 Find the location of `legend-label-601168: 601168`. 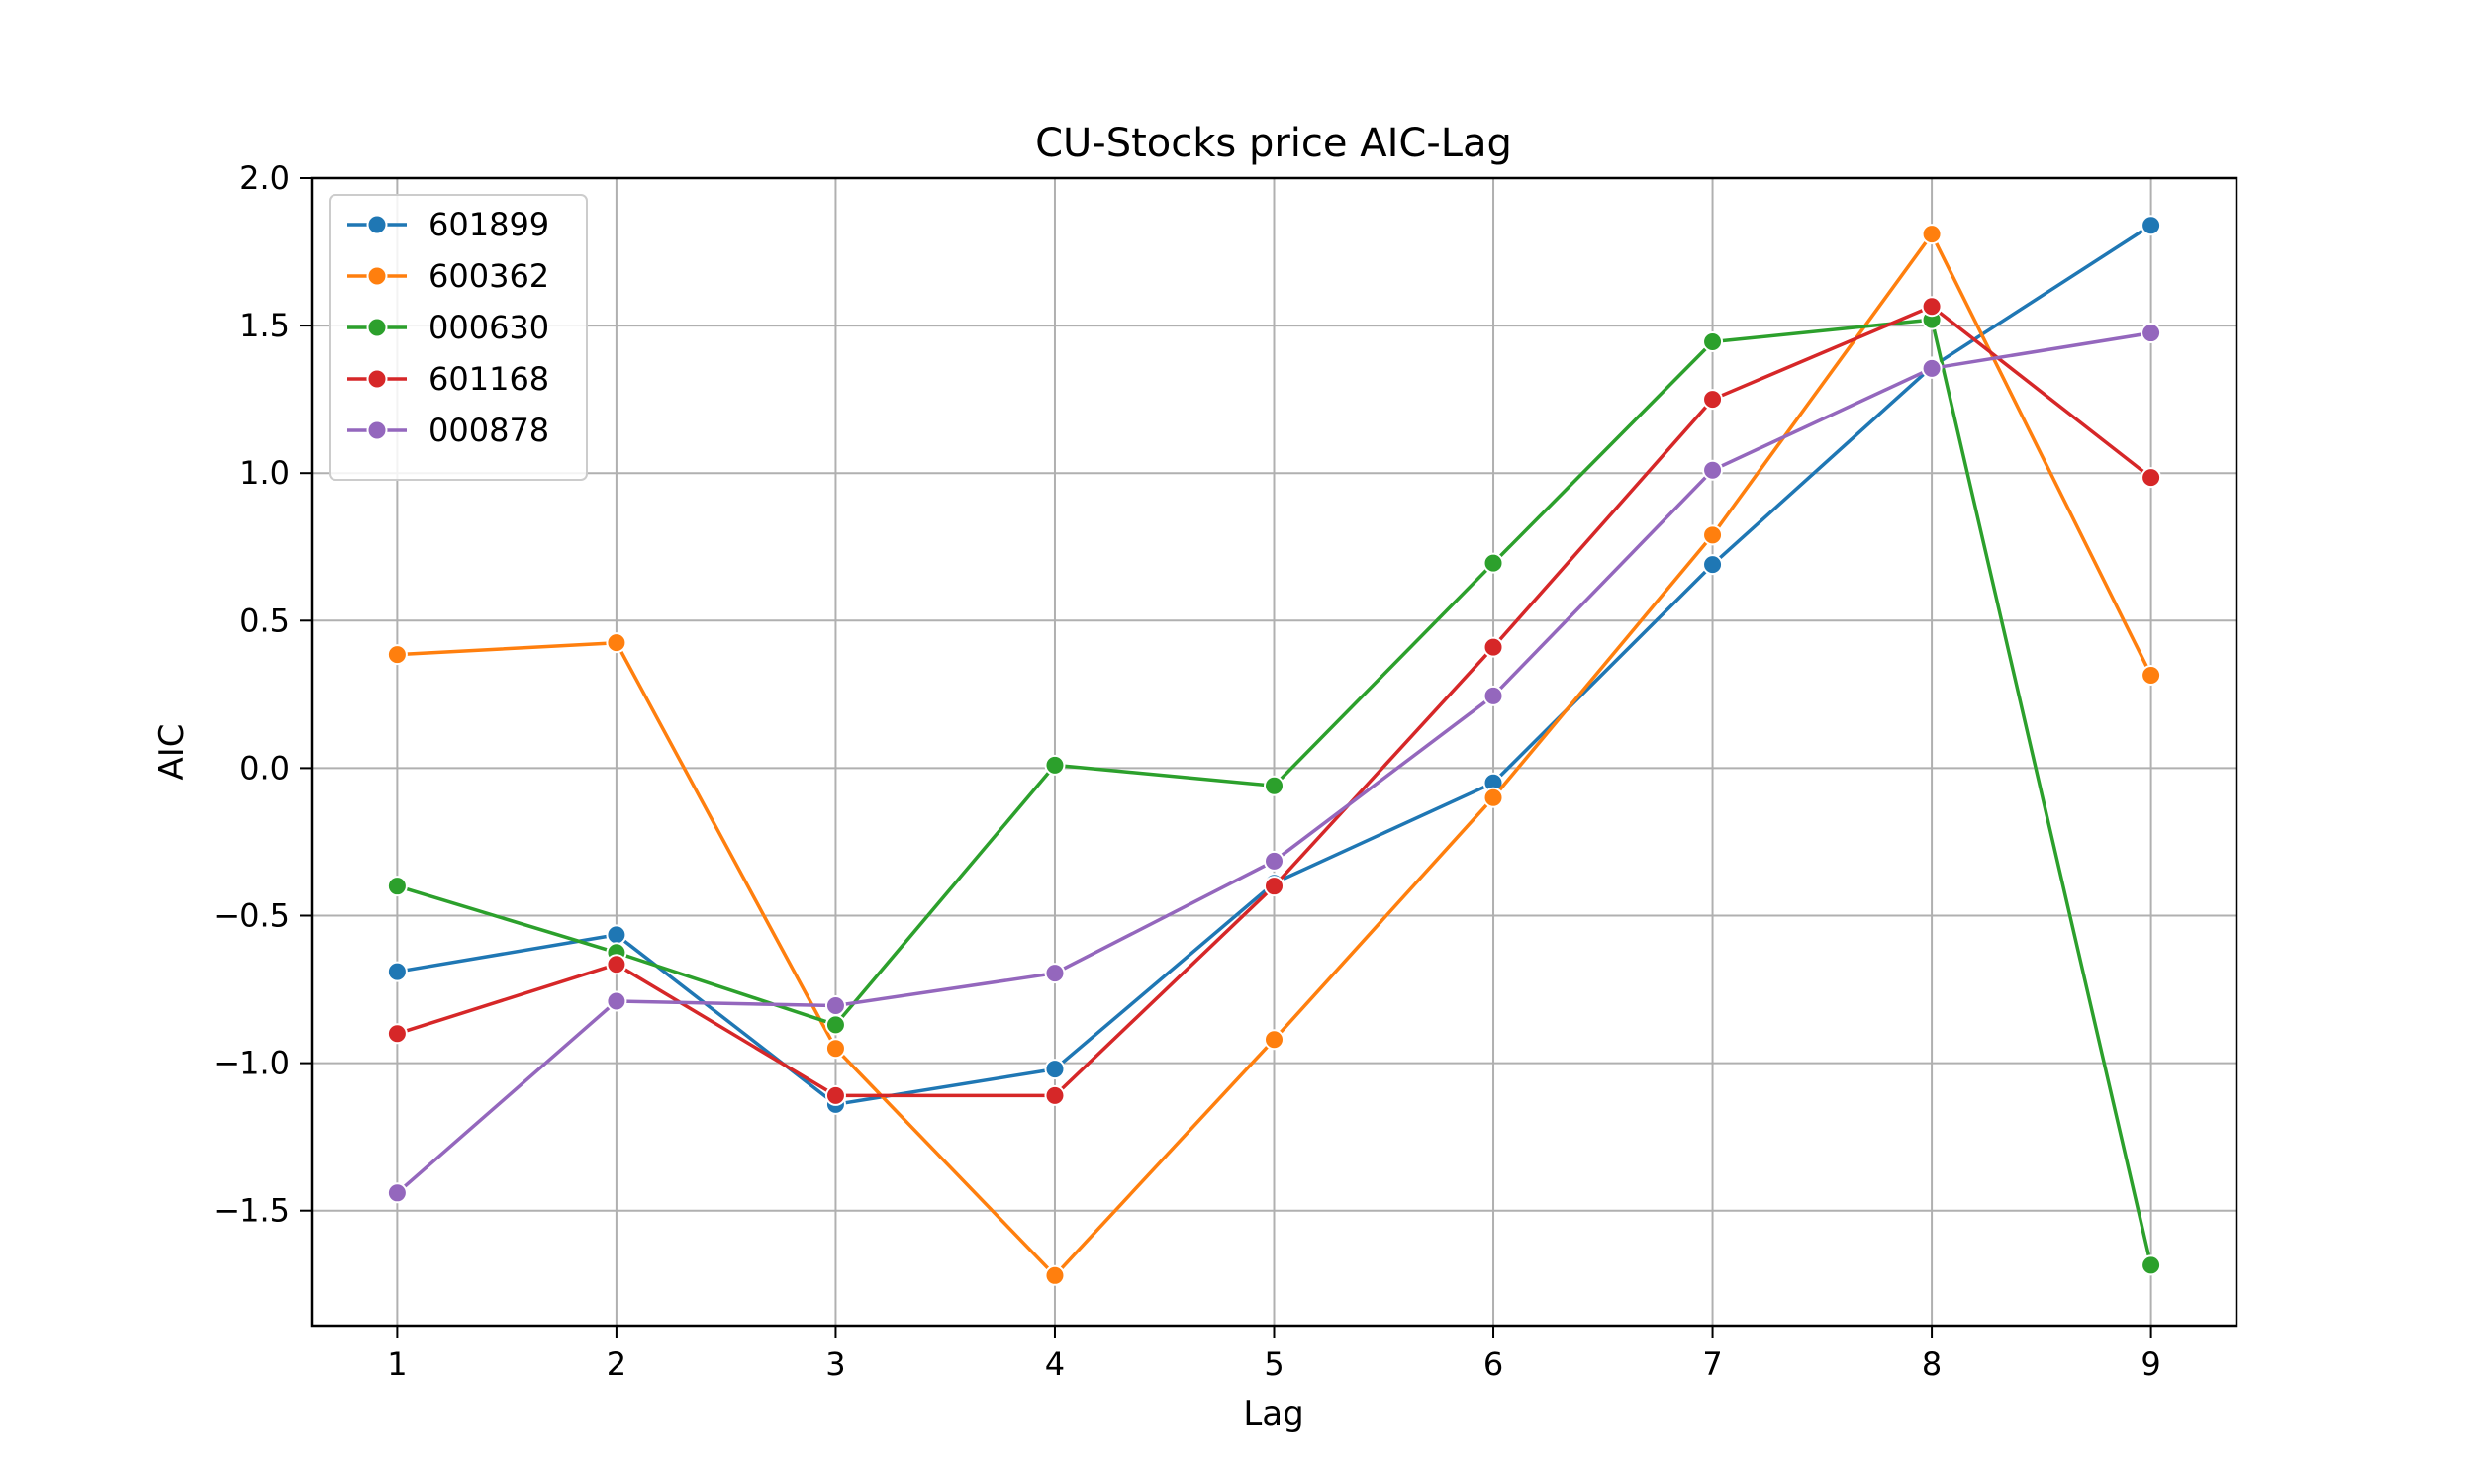

legend-label-601168: 601168 is located at coordinates (489, 379).